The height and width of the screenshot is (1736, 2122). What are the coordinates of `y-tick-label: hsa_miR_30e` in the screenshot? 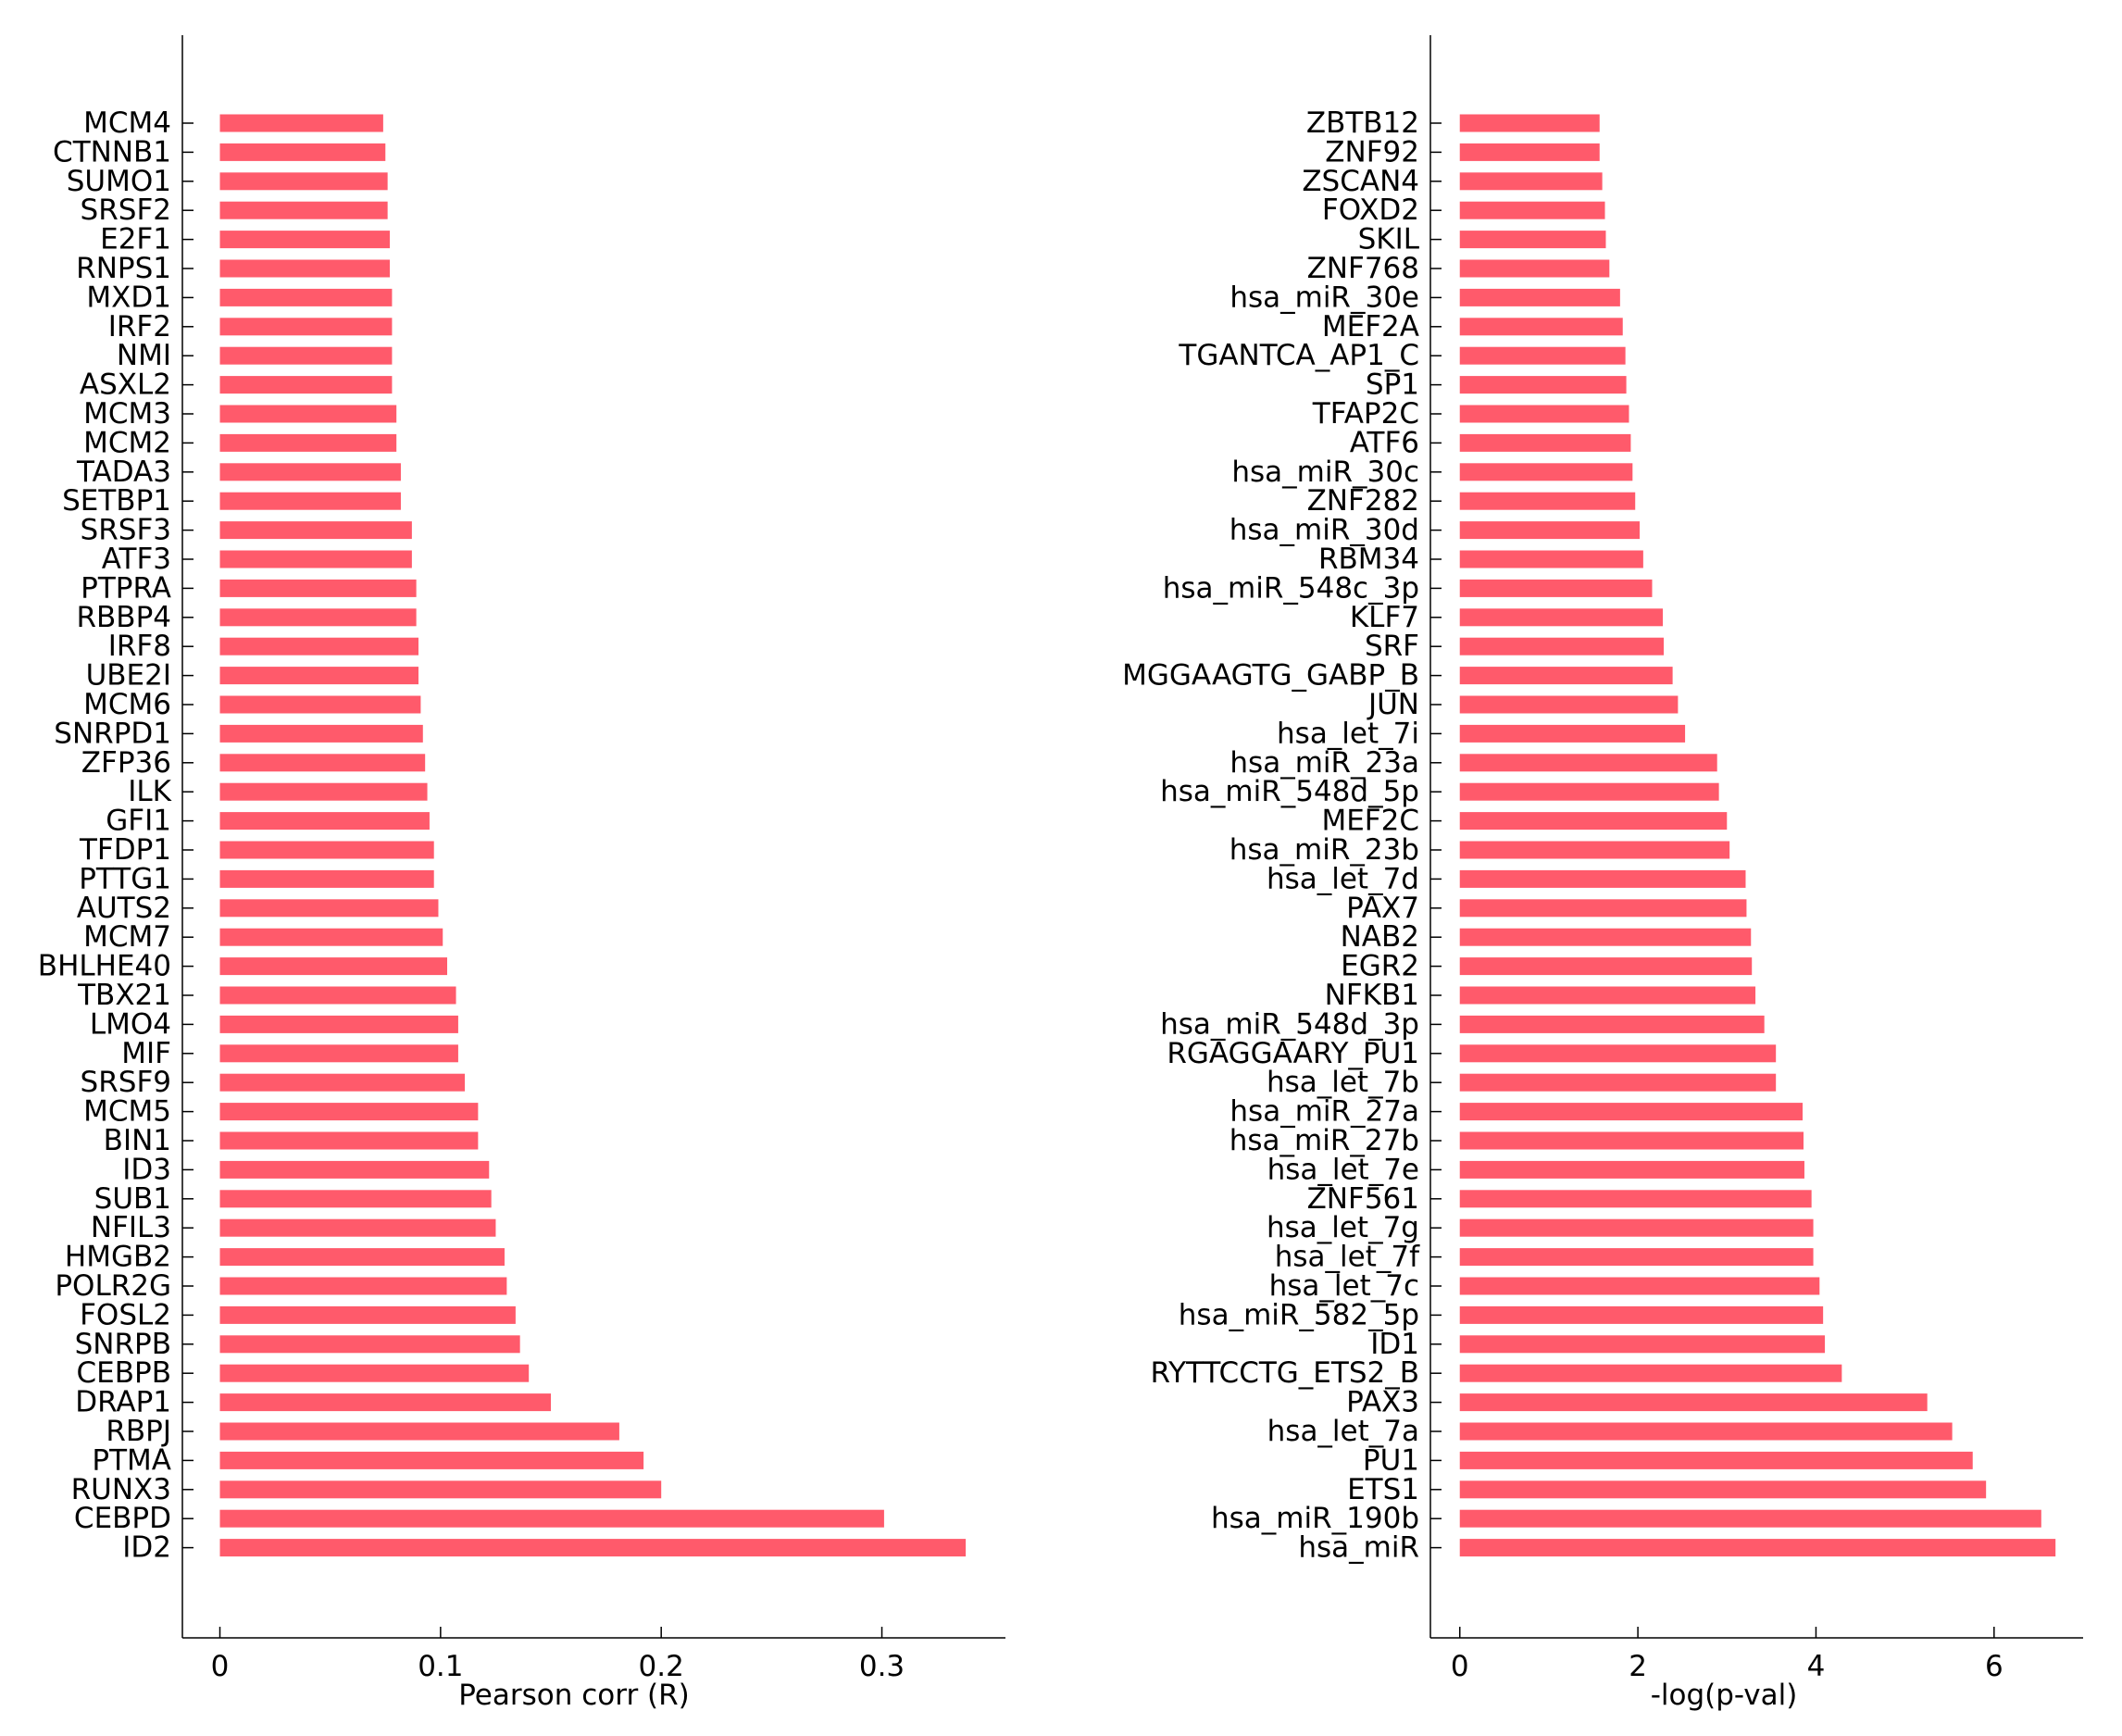 It's located at (1324, 297).